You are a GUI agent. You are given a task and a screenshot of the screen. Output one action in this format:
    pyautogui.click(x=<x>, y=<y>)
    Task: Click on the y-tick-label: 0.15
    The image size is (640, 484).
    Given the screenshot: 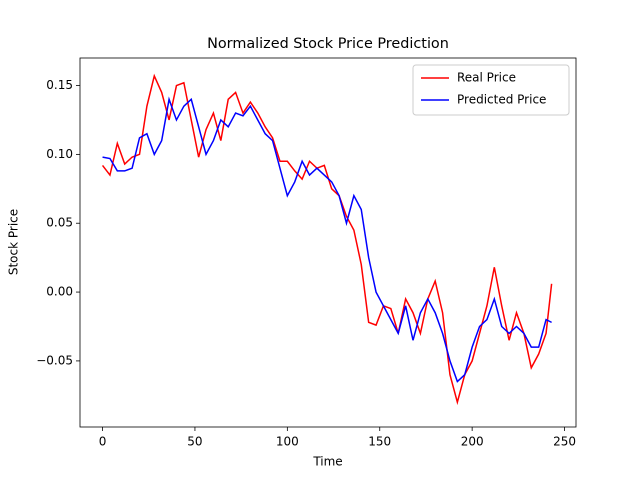 What is the action you would take?
    pyautogui.click(x=59, y=85)
    